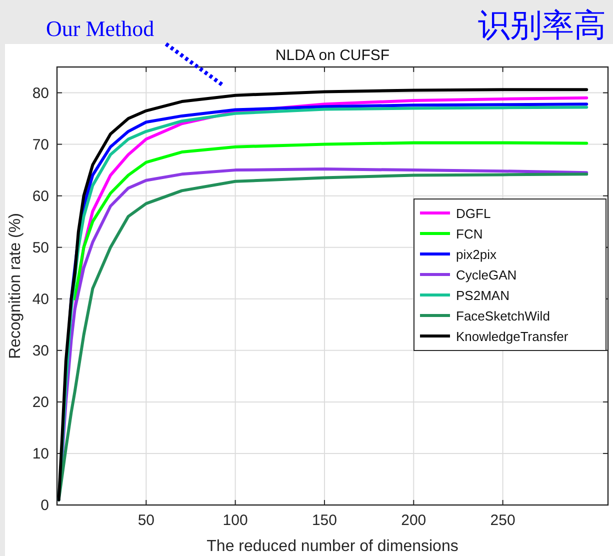 Image resolution: width=613 pixels, height=556 pixels. What do you see at coordinates (476, 254) in the screenshot?
I see `legend-label: pix2pix` at bounding box center [476, 254].